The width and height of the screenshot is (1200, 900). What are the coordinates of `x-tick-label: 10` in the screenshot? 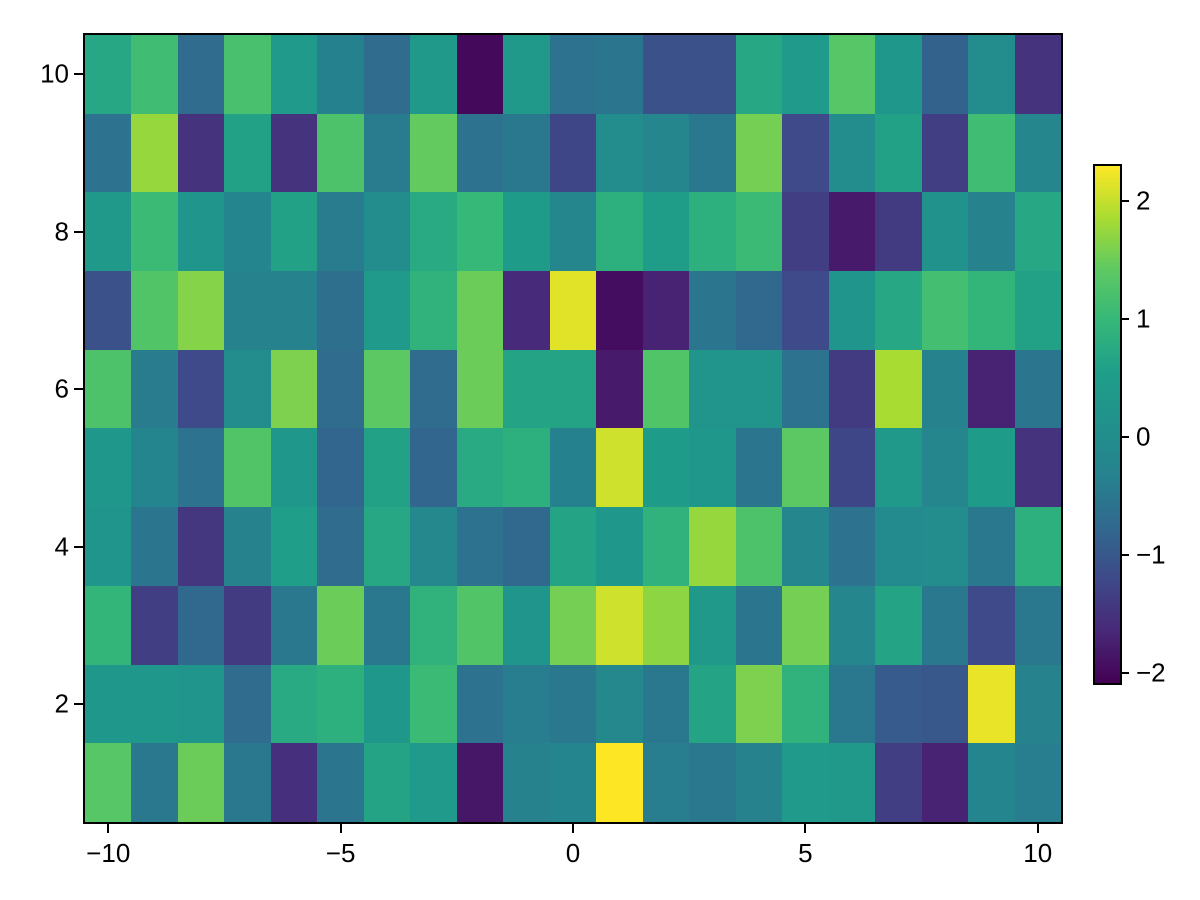 It's located at (1038, 853).